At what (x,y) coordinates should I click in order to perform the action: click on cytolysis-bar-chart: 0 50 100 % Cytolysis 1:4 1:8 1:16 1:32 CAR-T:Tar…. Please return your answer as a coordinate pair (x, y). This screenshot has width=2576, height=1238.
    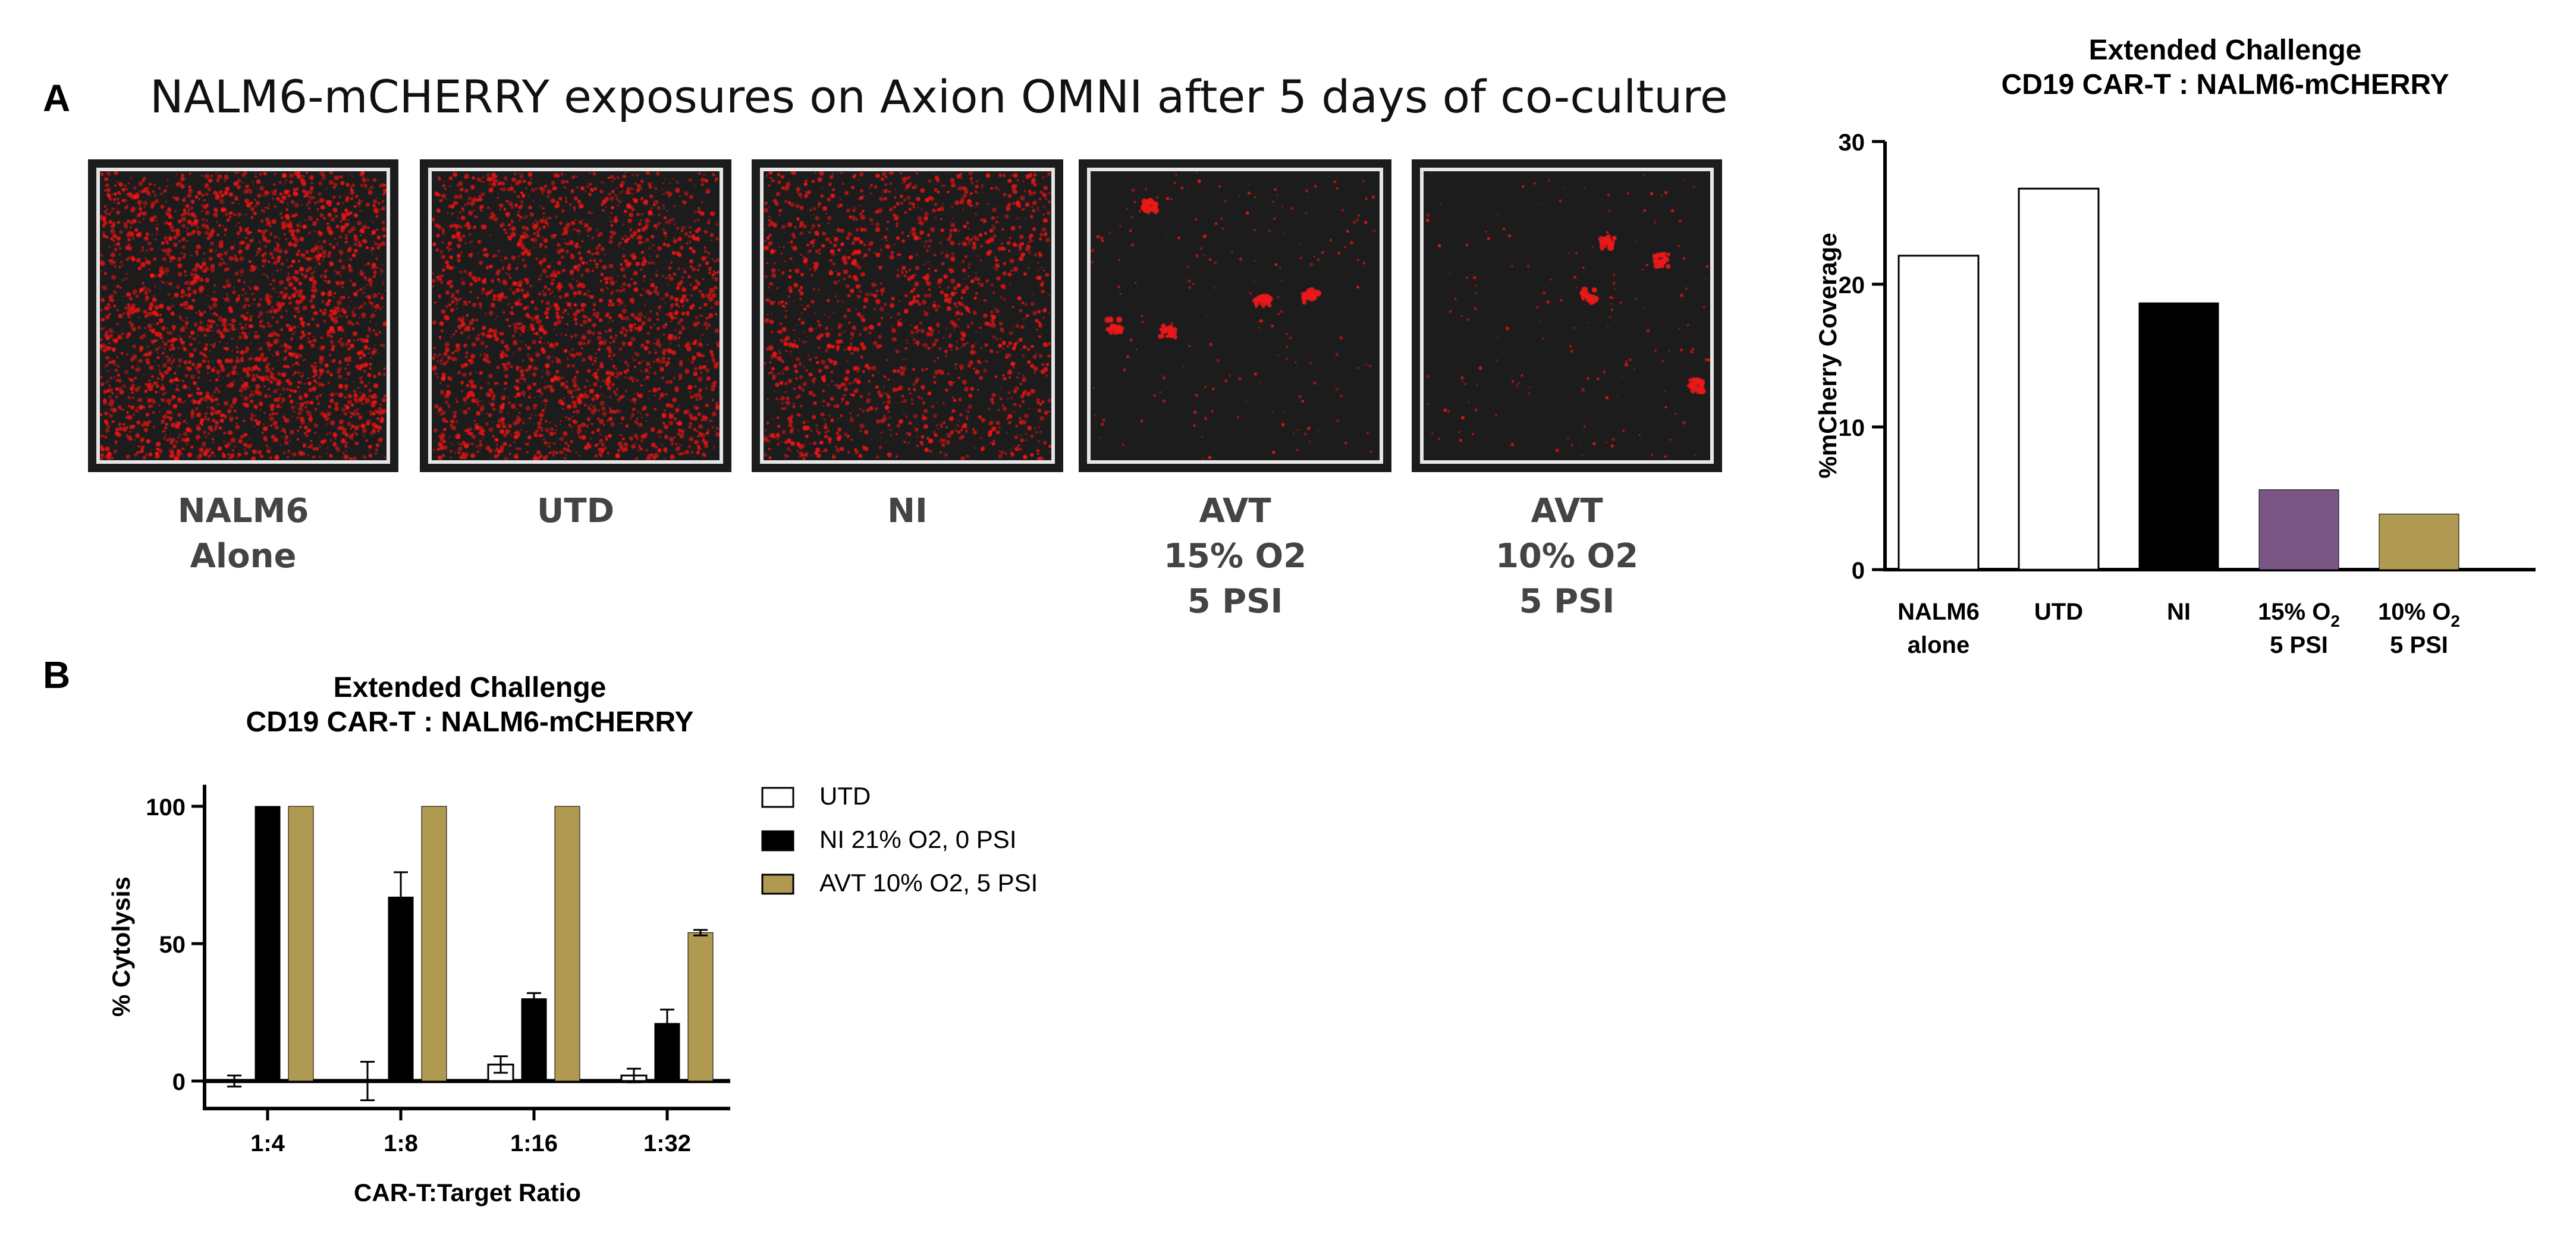
    Looking at the image, I should click on (572, 994).